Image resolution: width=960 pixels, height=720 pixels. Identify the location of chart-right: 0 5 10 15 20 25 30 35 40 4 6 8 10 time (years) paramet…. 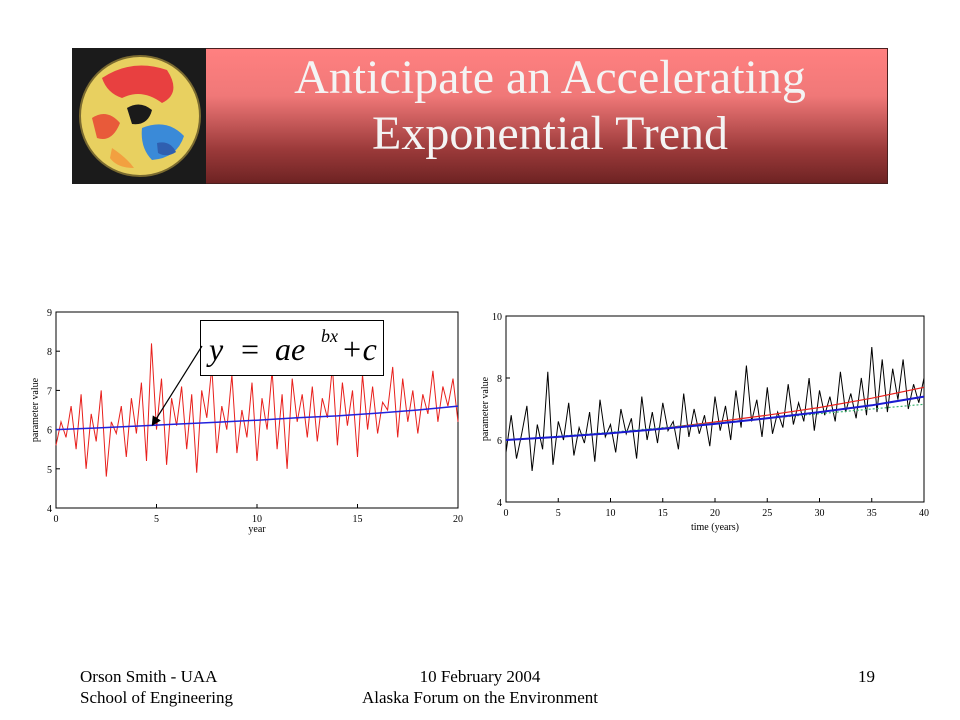
(704, 422).